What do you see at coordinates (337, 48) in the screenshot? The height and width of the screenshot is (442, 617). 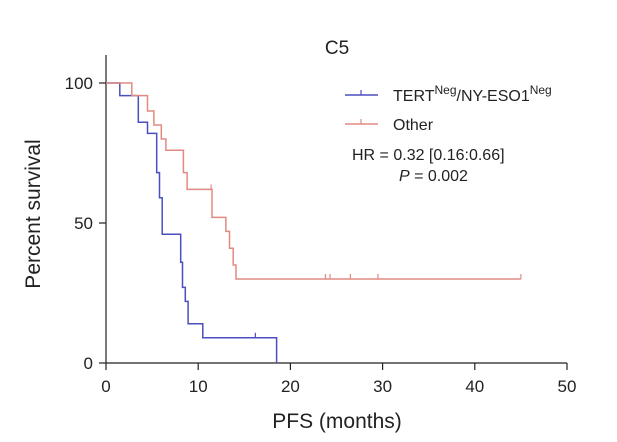 I see `chart-title: C5` at bounding box center [337, 48].